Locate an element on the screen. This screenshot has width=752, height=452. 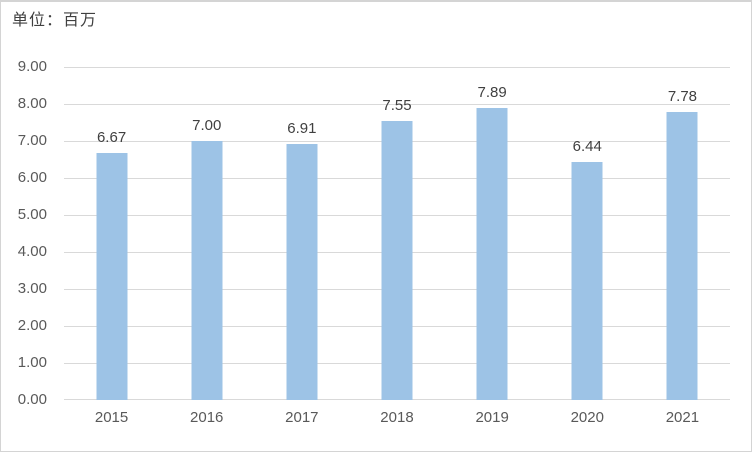
x-tick-label: 2018 is located at coordinates (397, 417).